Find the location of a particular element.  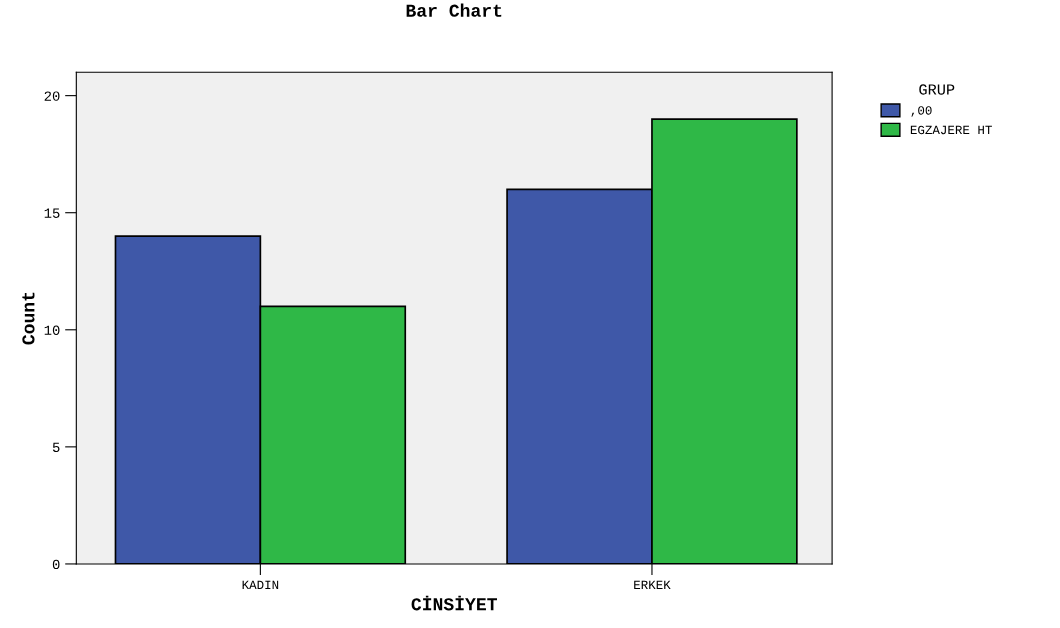

x-tick-label: ERKEK is located at coordinates (652, 584).